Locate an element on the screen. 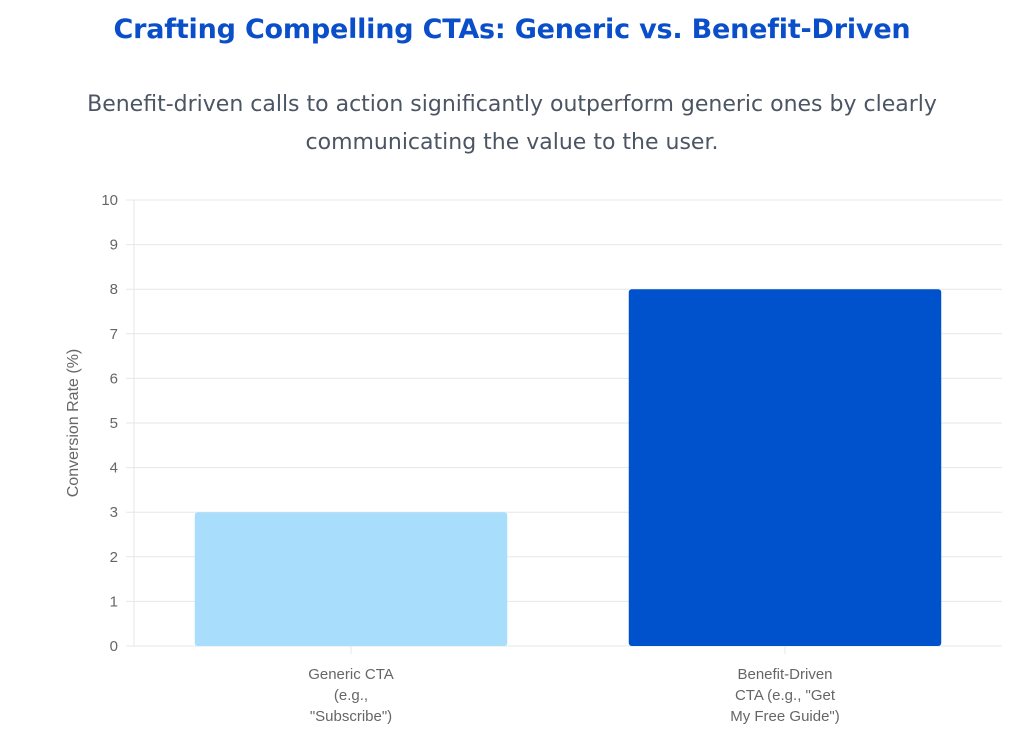  y-tick-label: 0 is located at coordinates (114, 646).